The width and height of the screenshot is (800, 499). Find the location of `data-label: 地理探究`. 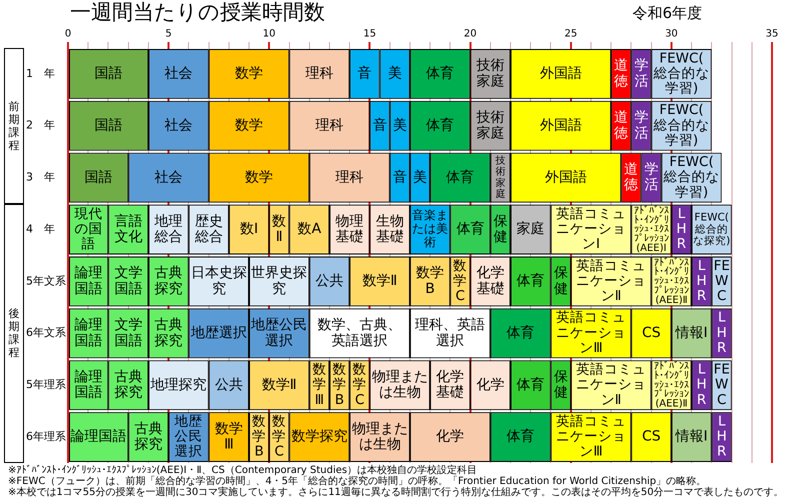

data-label: 地理探究 is located at coordinates (178, 384).